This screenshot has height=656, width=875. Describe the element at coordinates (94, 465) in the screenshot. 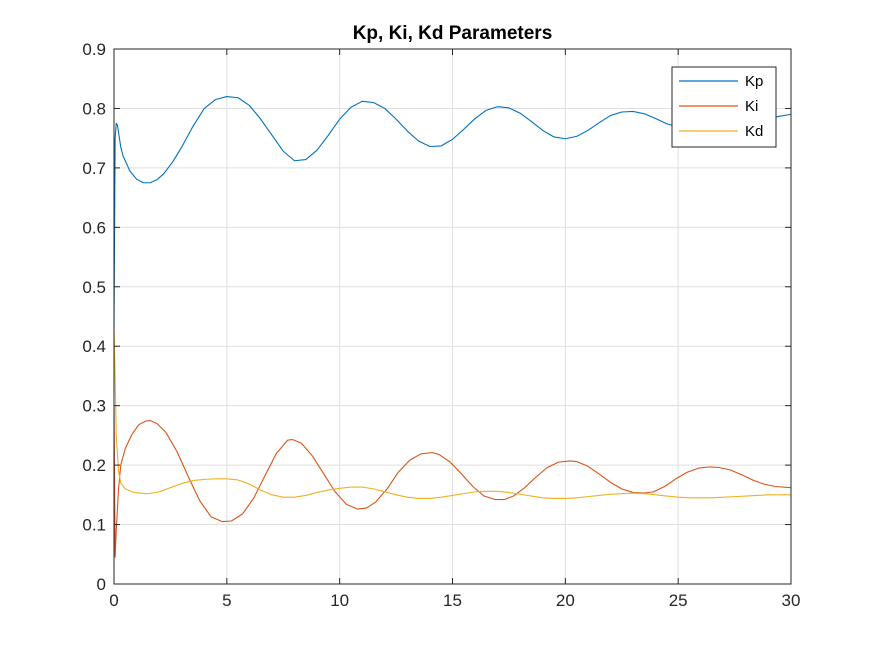

I see `y-tick-label: 0.2` at that location.